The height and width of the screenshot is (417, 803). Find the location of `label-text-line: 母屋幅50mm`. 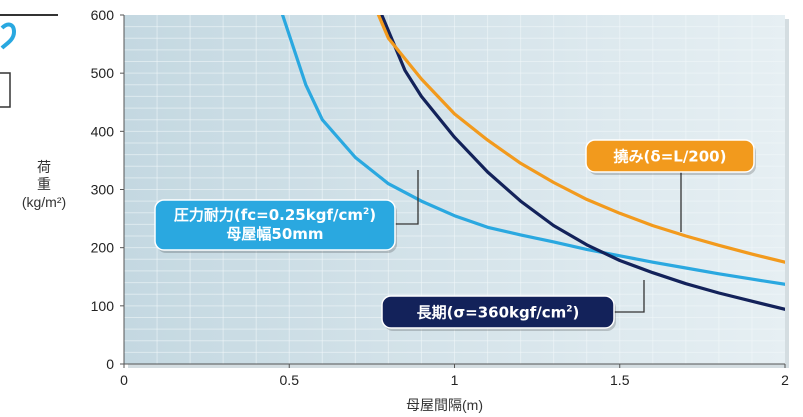

label-text-line: 母屋幅50mm is located at coordinates (274, 234).